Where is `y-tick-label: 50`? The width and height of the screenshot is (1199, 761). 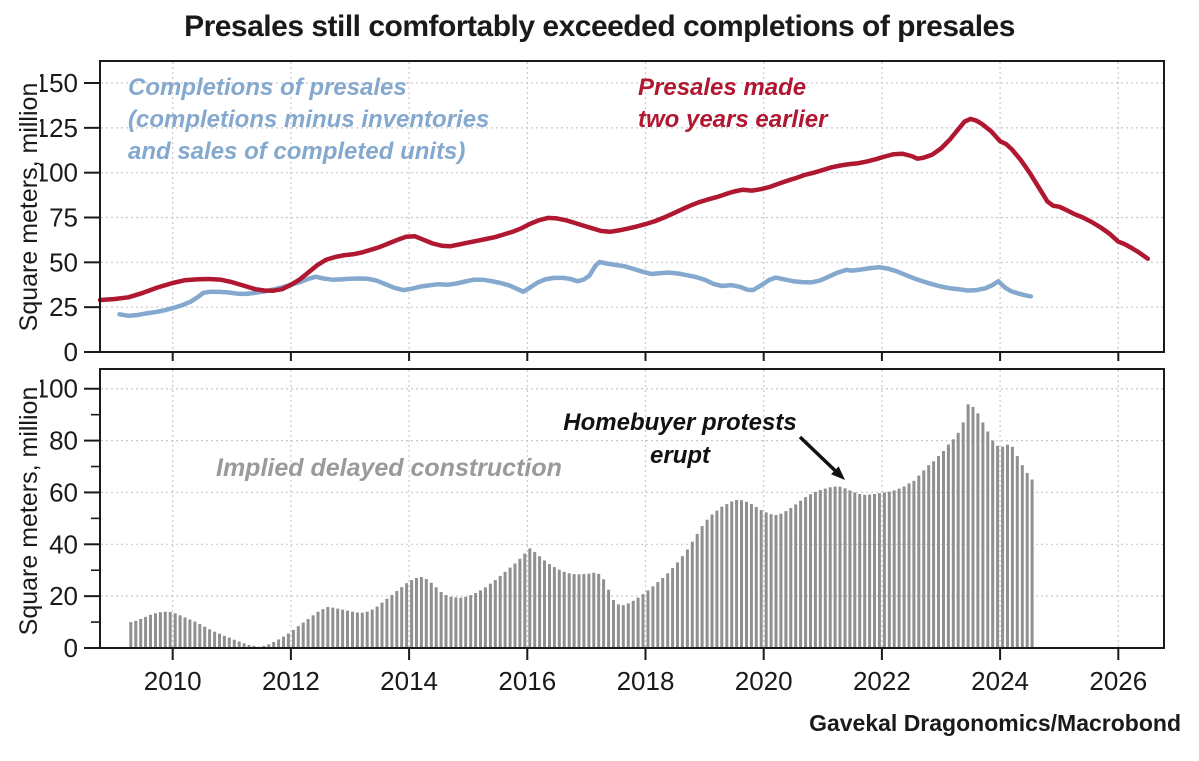
y-tick-label: 50 is located at coordinates (63, 262).